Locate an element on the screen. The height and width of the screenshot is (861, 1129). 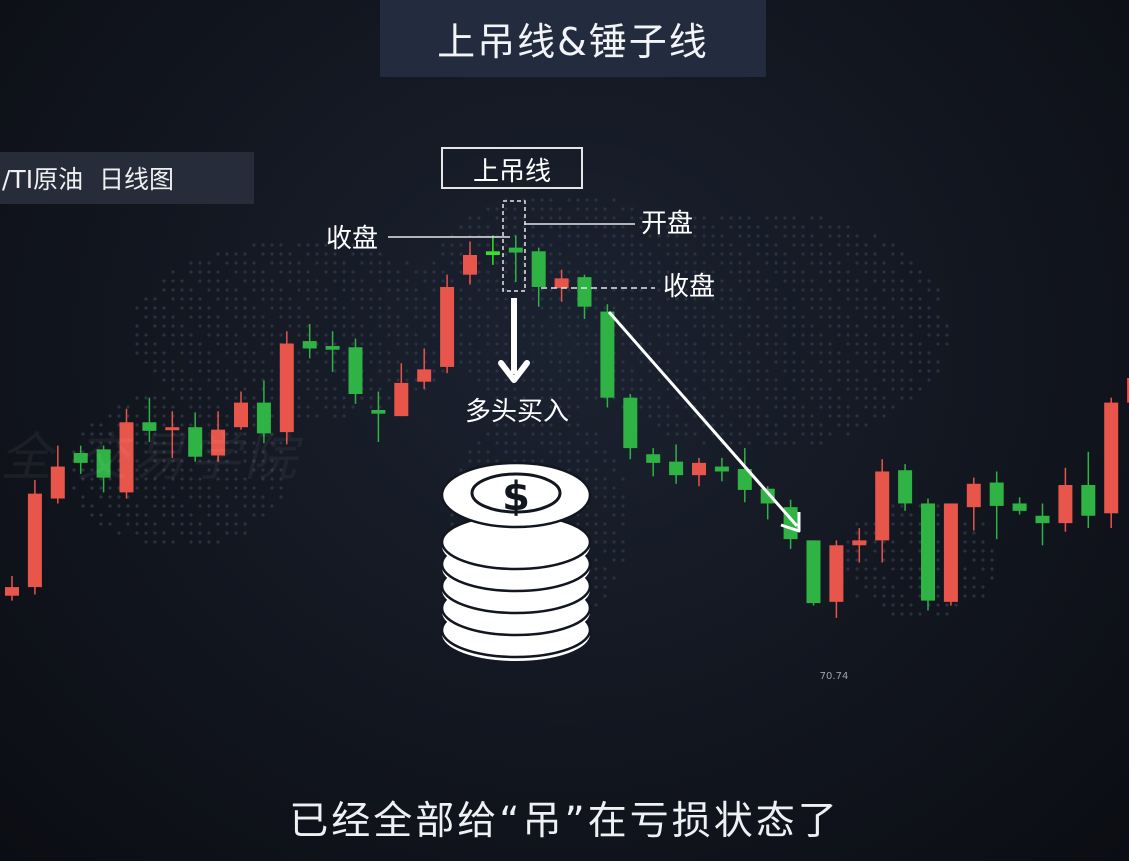
hanging-label-box is located at coordinates (512, 168).